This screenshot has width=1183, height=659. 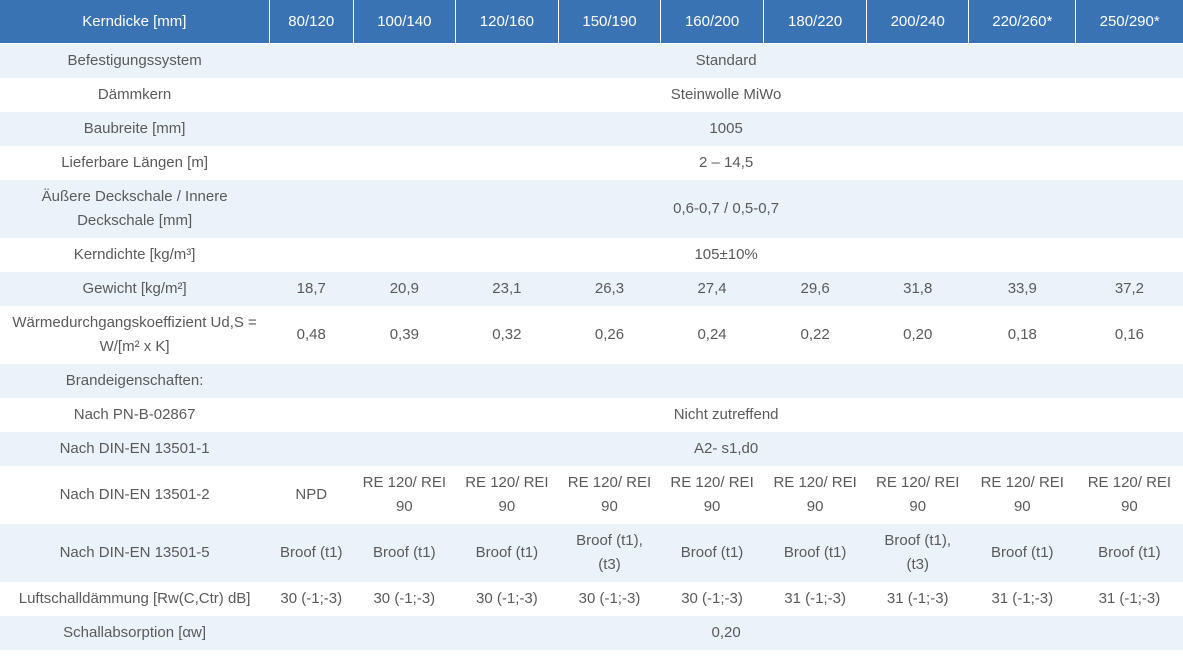 I want to click on value-cell: 20,9, so click(x=404, y=288).